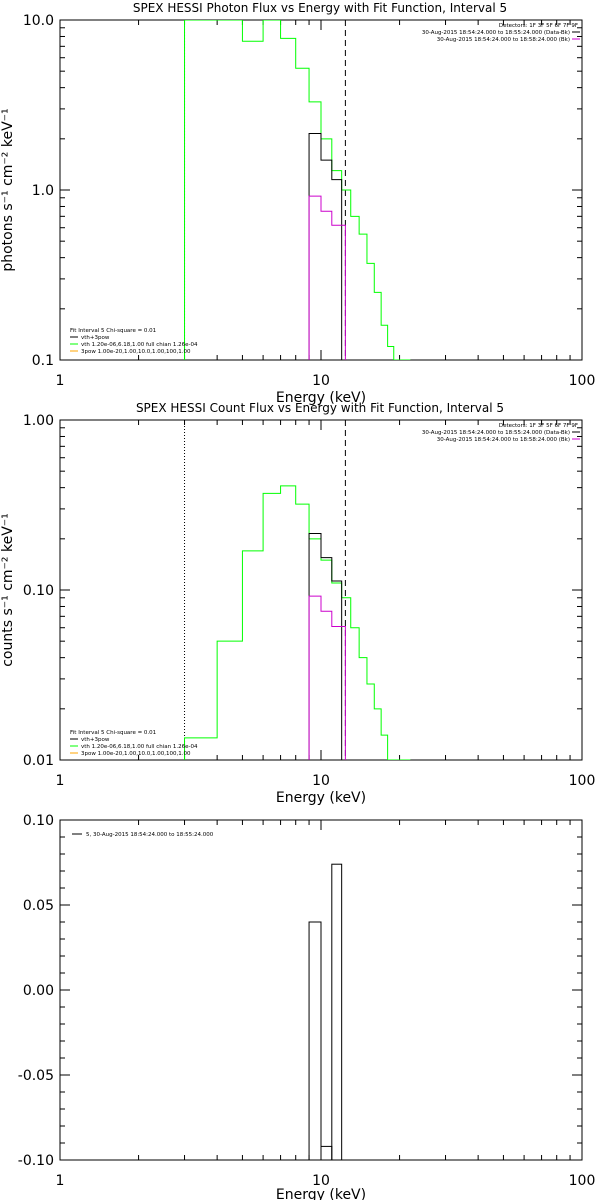  Describe the element at coordinates (321, 1193) in the screenshot. I see `panel3-x-axis-label: Energy (keV)` at that location.